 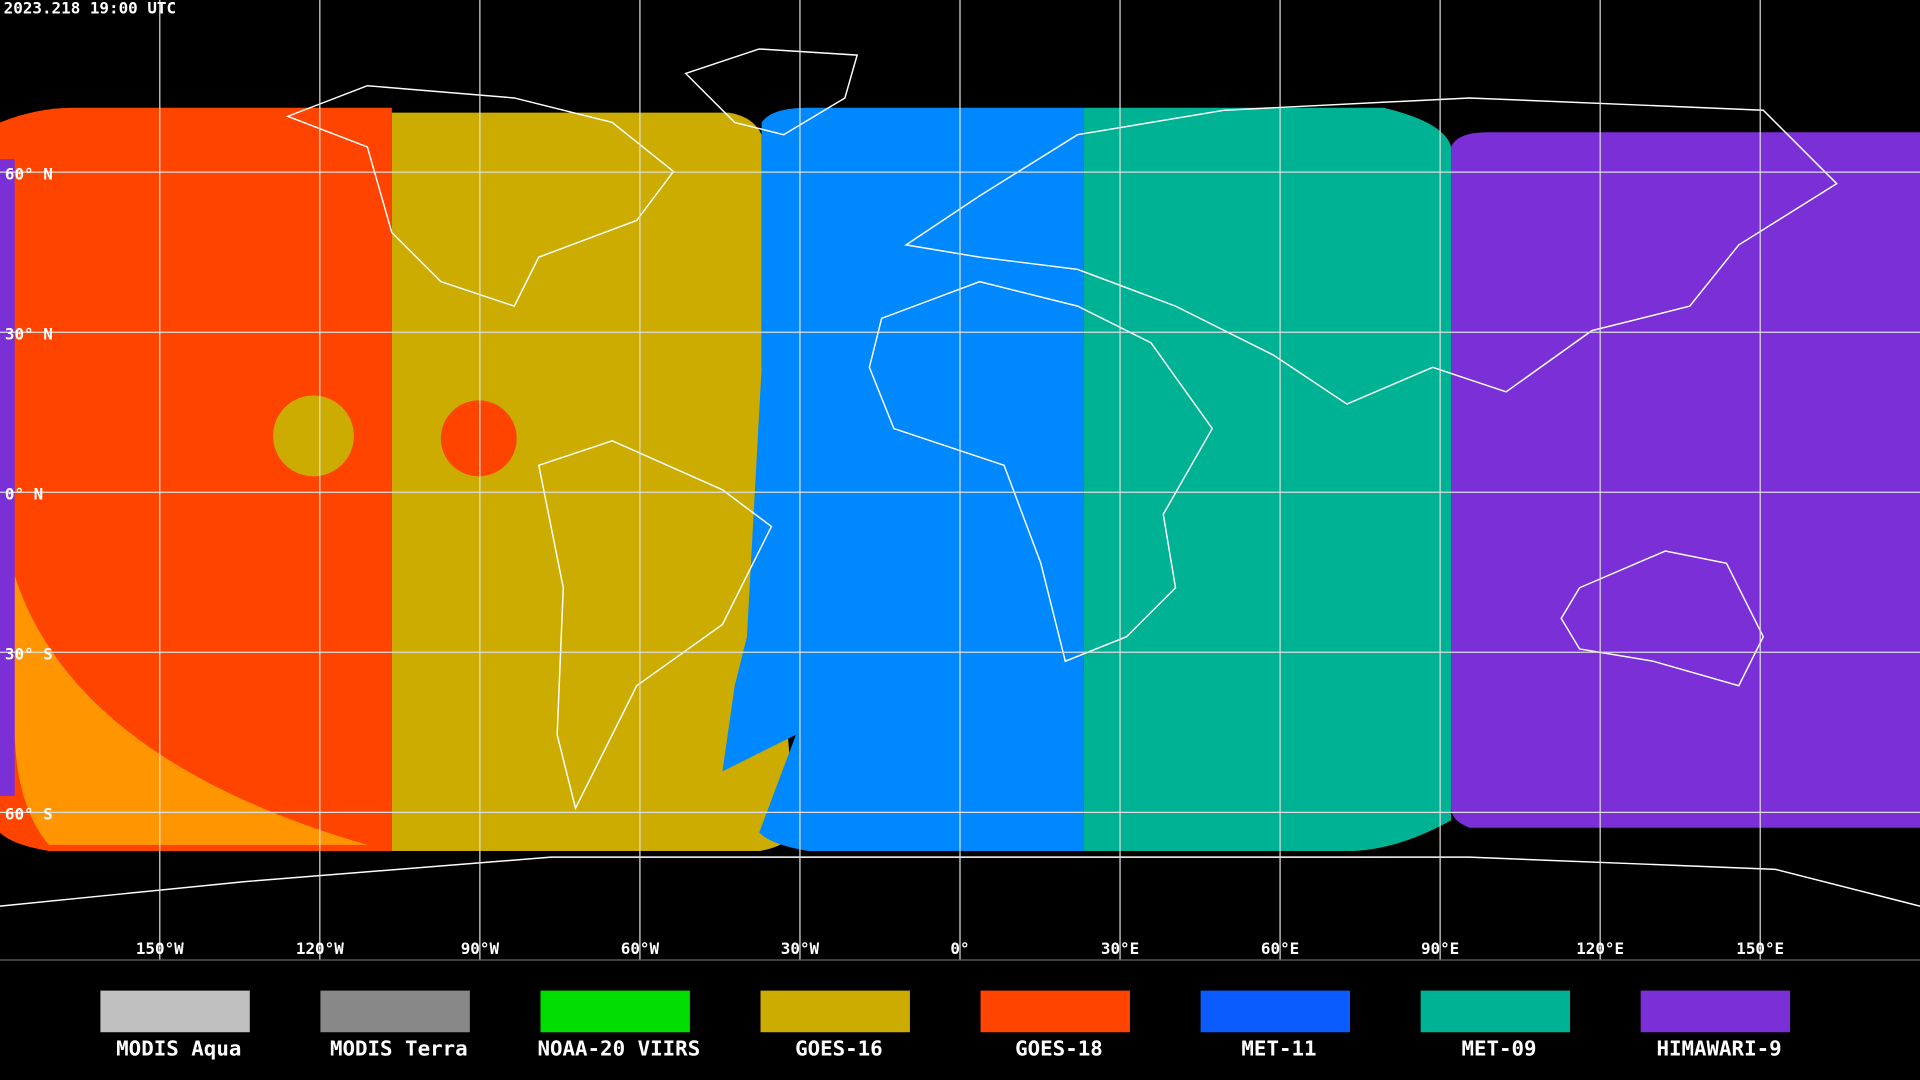 What do you see at coordinates (313, 436) in the screenshot?
I see `goes-16-spot` at bounding box center [313, 436].